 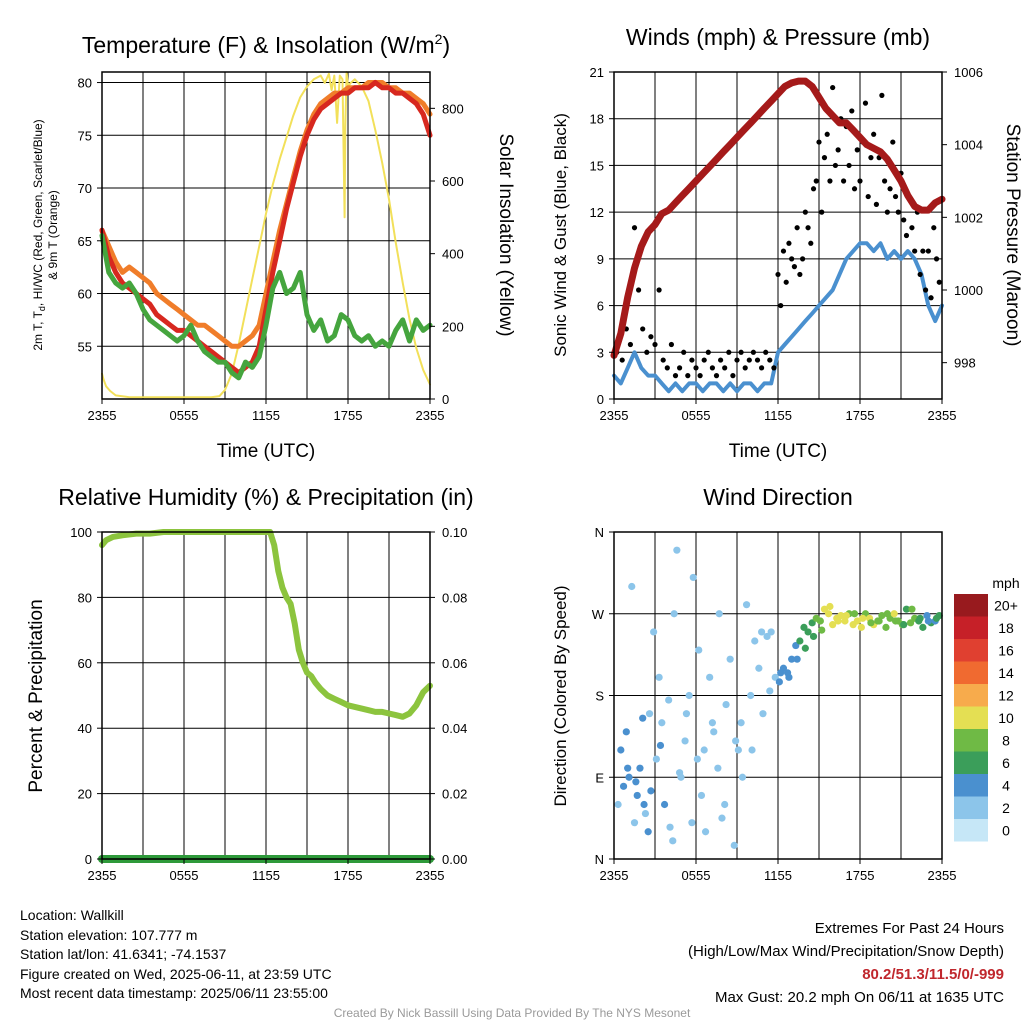 What do you see at coordinates (600, 399) in the screenshot?
I see `y-tick-label: 0` at bounding box center [600, 399].